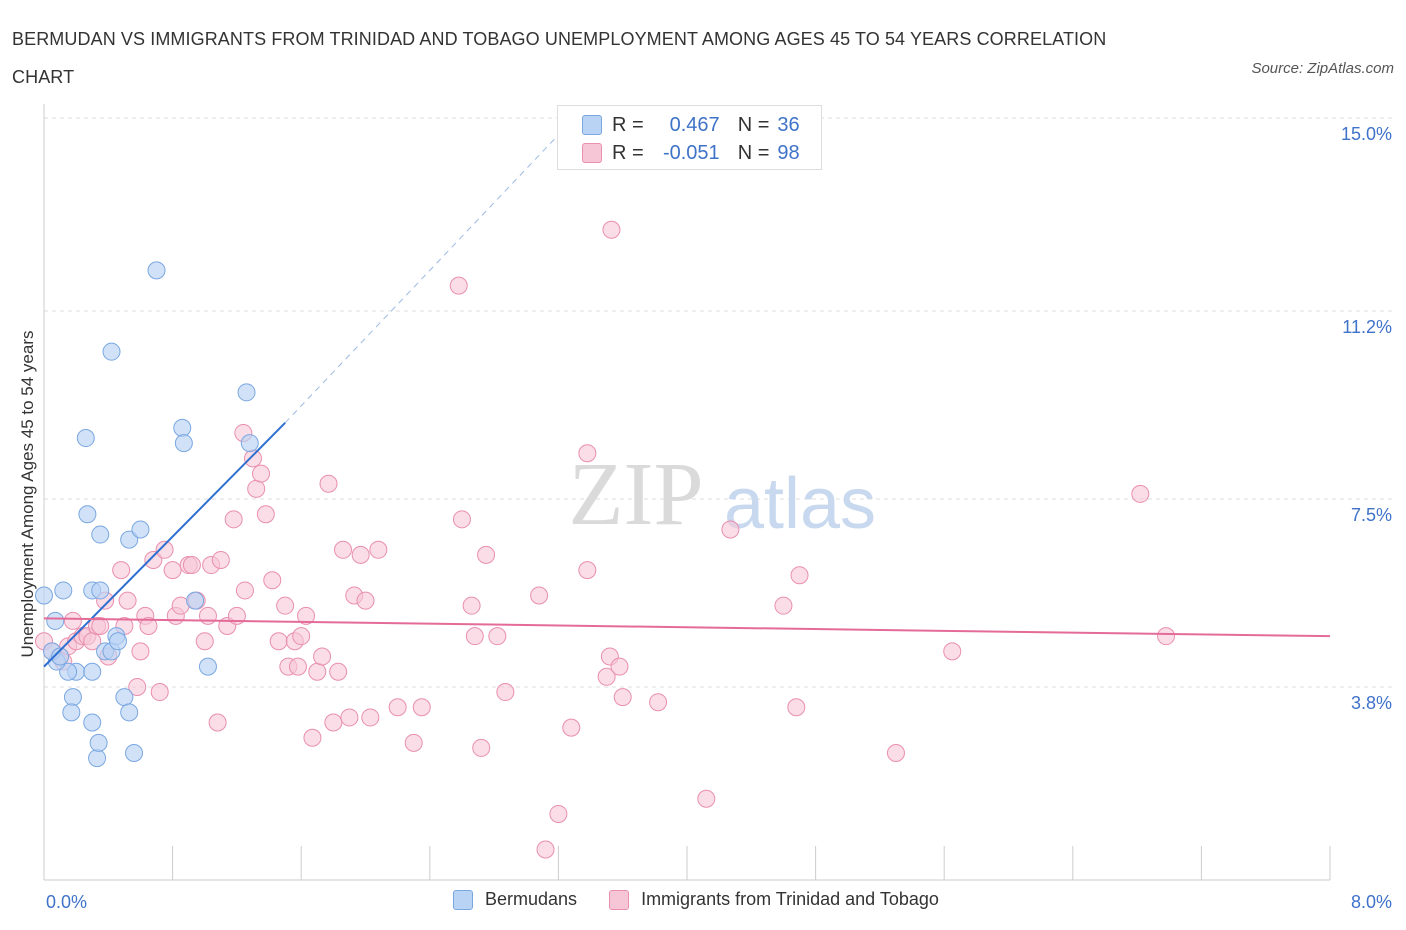 The image size is (1406, 930). What do you see at coordinates (800, 504) in the screenshot?
I see `watermark-atlas: atlas` at bounding box center [800, 504].